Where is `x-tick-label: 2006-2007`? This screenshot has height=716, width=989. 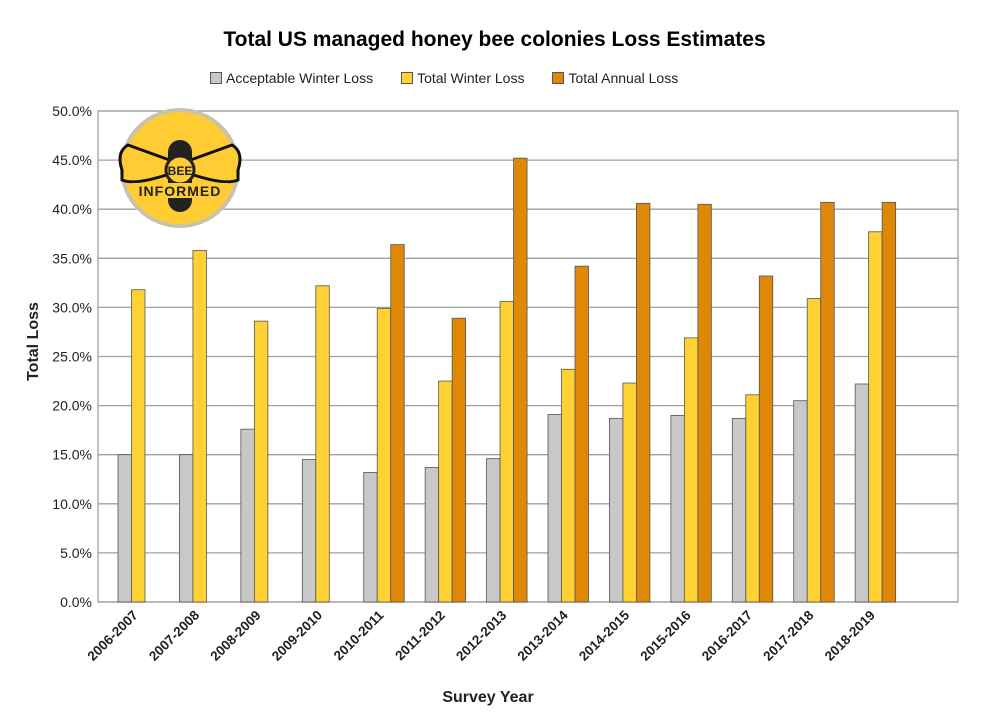
x-tick-label: 2006-2007 is located at coordinates (113, 636).